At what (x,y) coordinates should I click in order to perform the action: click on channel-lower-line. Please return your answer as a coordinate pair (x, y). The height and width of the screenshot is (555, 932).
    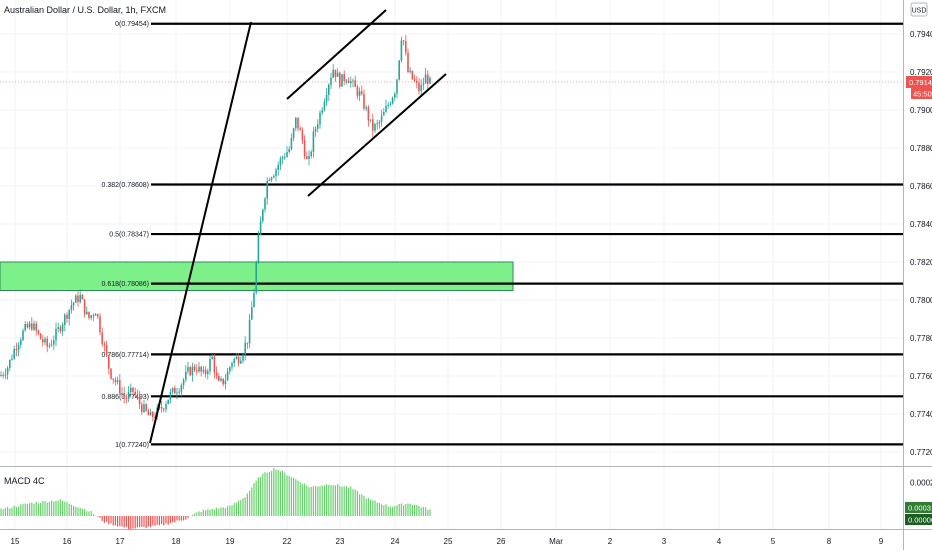
    Looking at the image, I should click on (377, 135).